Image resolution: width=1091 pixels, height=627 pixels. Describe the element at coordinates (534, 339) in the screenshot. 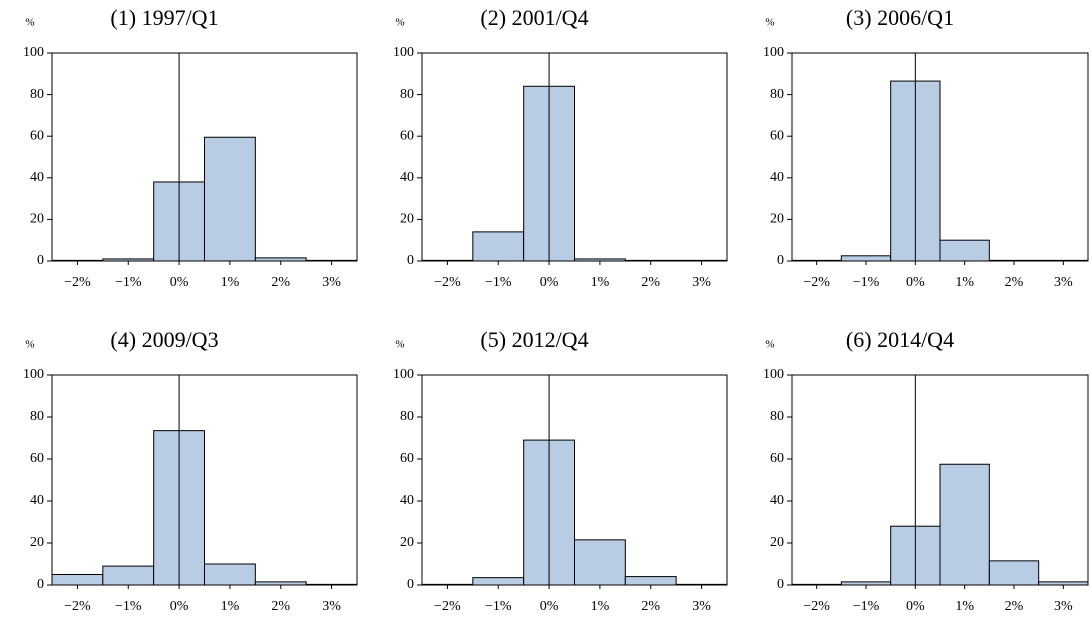

I see `chart-title: (5) 2012/Q4` at that location.